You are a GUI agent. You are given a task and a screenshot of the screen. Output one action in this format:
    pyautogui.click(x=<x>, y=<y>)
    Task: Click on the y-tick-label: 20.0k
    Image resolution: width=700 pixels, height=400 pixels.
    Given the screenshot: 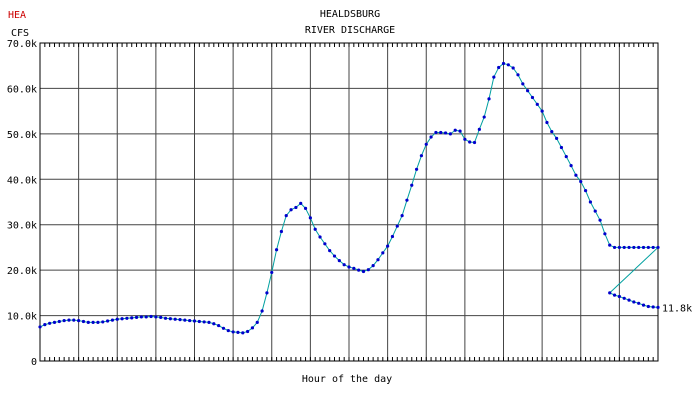 What is the action you would take?
    pyautogui.click(x=22, y=271)
    